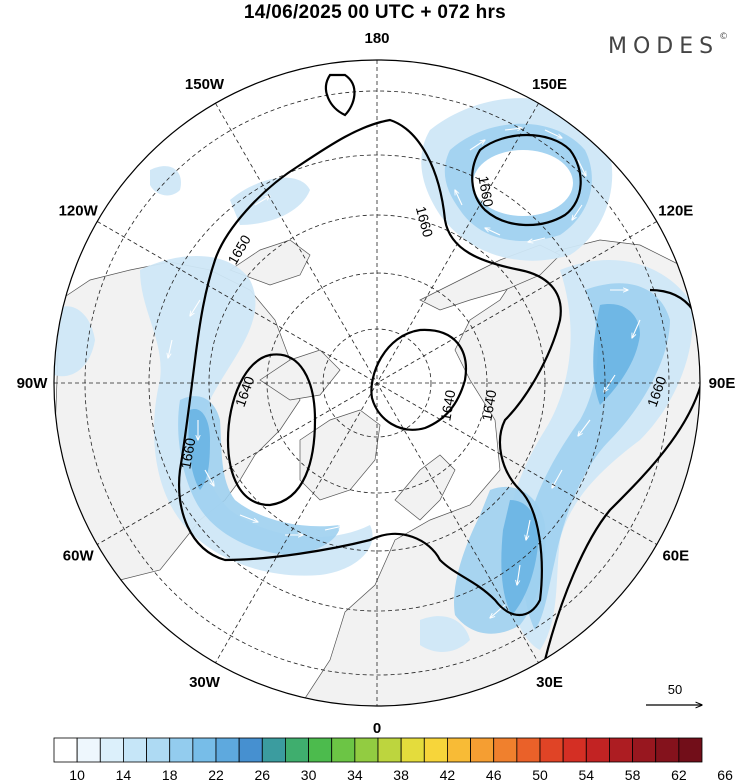 This screenshot has width=750, height=782. What do you see at coordinates (376, 38) in the screenshot?
I see `longitude-label: 180` at bounding box center [376, 38].